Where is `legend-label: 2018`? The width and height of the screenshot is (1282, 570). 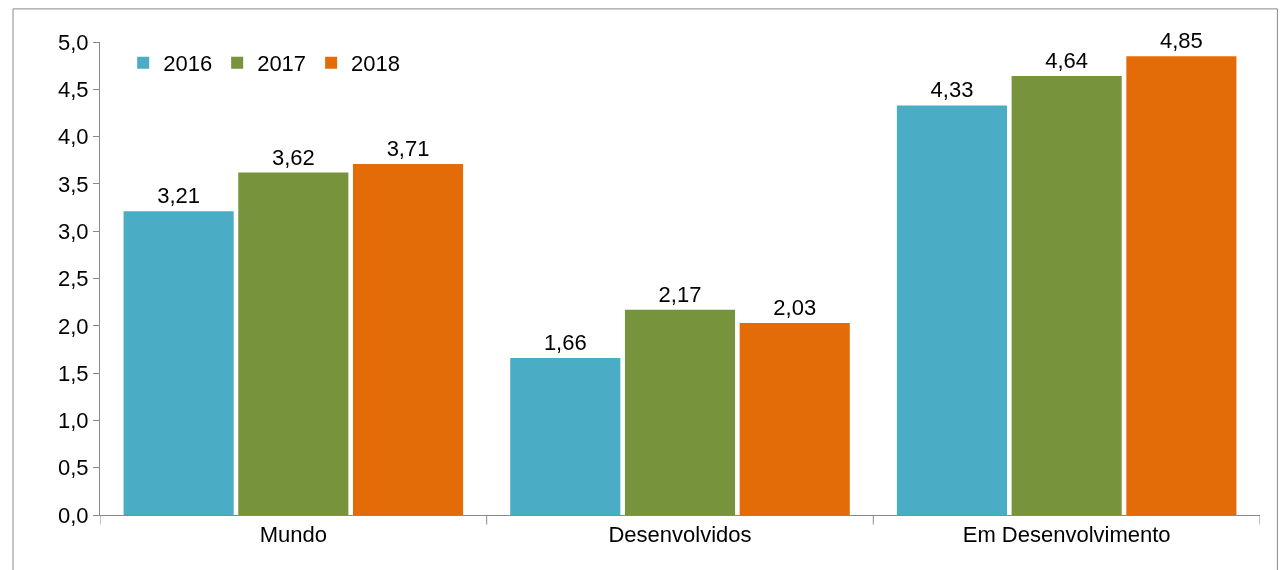
legend-label: 2018 is located at coordinates (376, 64).